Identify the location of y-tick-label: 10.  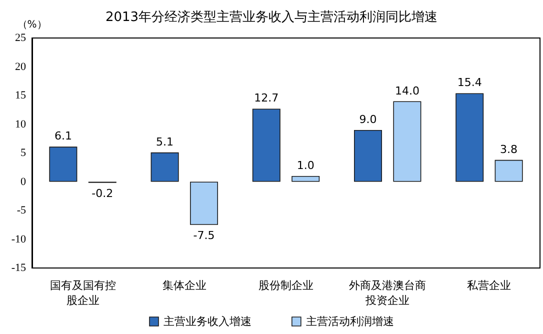
(20, 124).